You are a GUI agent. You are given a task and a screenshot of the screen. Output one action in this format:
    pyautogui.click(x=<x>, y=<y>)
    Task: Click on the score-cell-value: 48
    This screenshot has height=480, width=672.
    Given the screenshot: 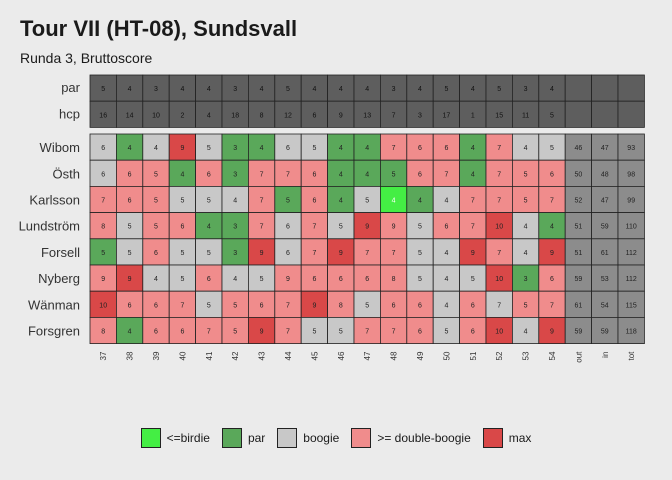 What is the action you would take?
    pyautogui.click(x=605, y=174)
    